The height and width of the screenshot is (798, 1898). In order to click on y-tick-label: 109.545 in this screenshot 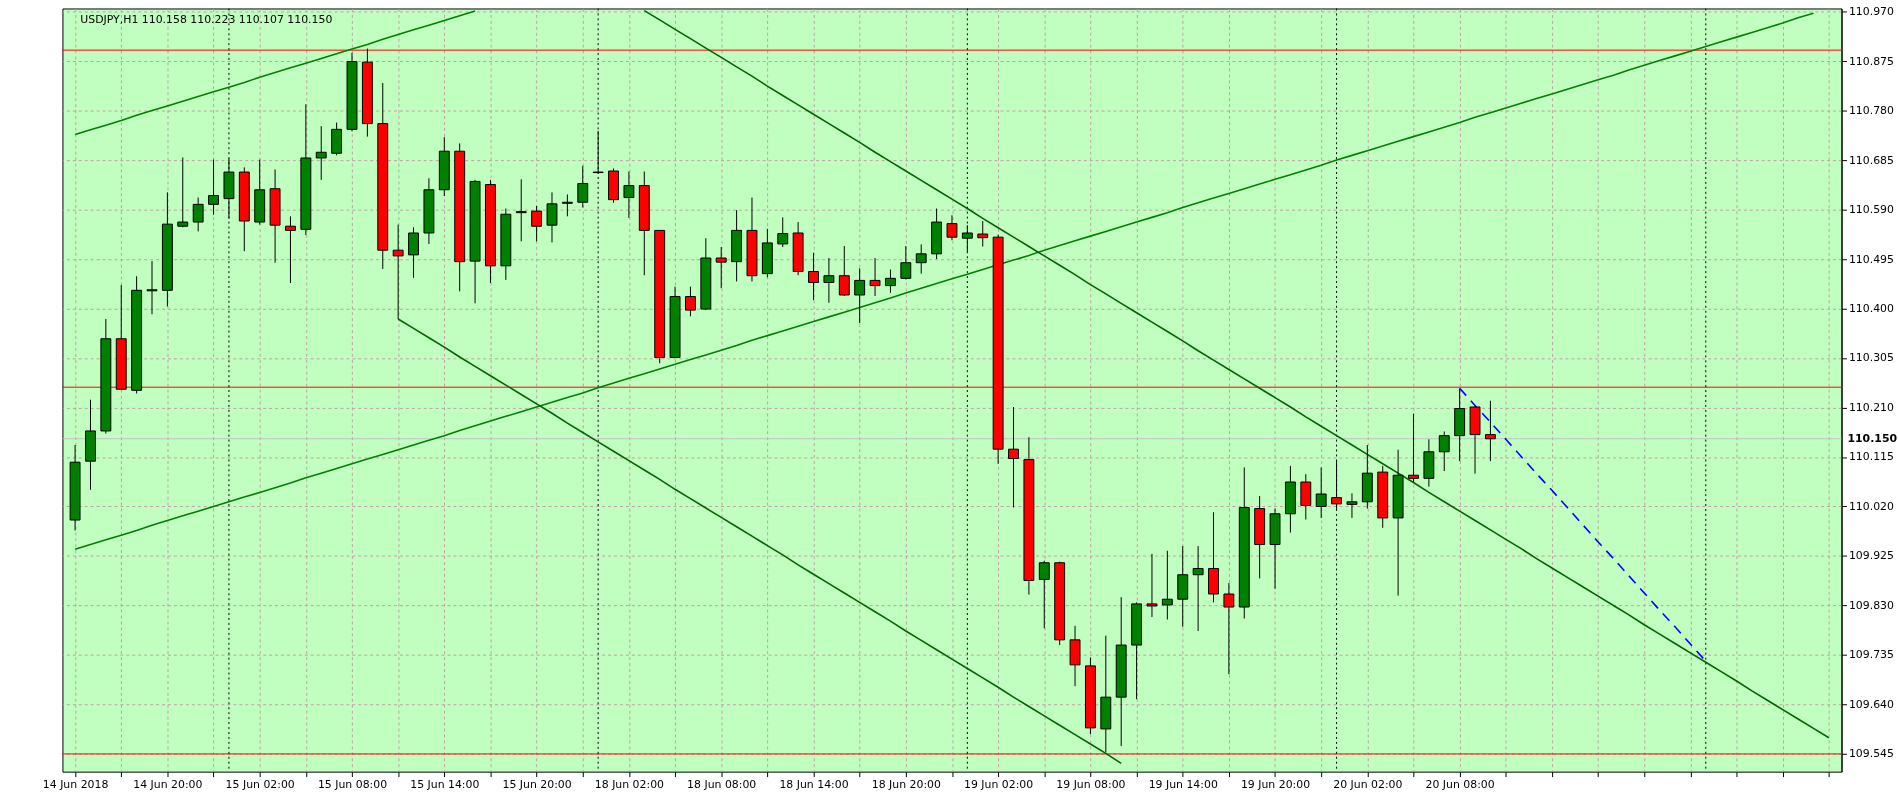, I will do `click(1871, 754)`.